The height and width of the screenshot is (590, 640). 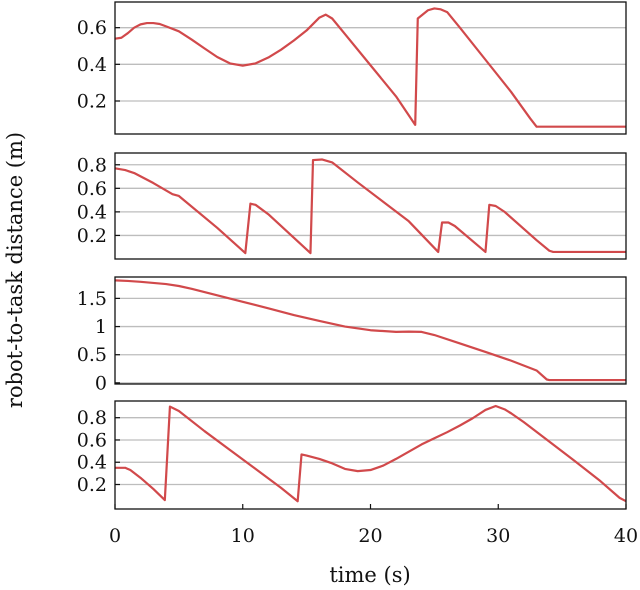 What do you see at coordinates (92, 28) in the screenshot?
I see `panel-1-ytick-label: 0.6` at bounding box center [92, 28].